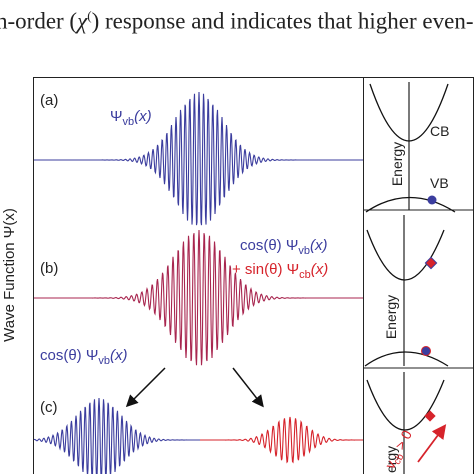  I want to click on caption-prefix: h-order (, so click(39, 21).